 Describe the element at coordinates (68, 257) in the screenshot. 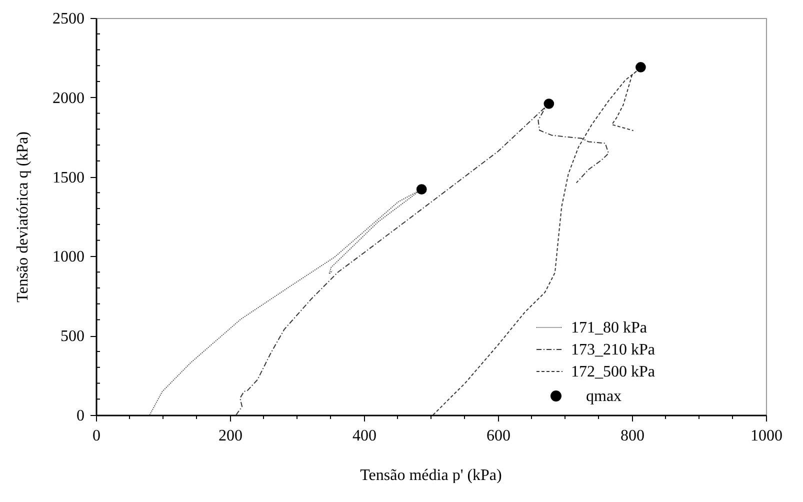

I see `y-tick-label: 1000` at that location.